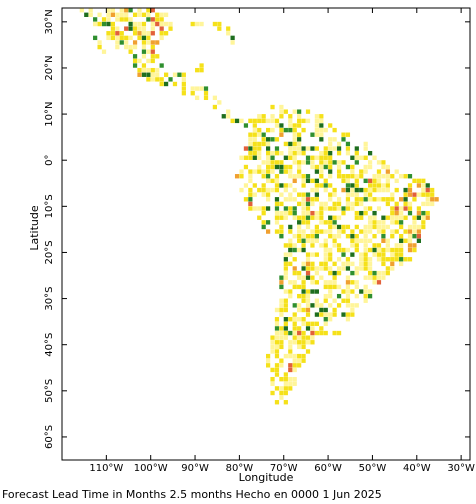 The width and height of the screenshot is (476, 504). Describe the element at coordinates (49, 229) in the screenshot. I see `latitude-tick-labels: 30°N 20°N 10°N 0° 10°S 20°S 30°S 40°S 50°S 60°S` at that location.